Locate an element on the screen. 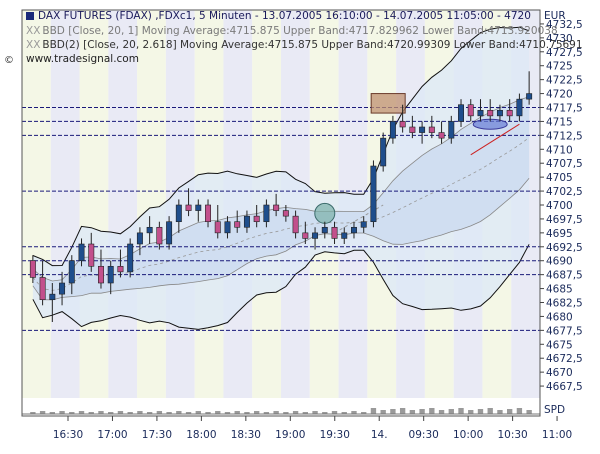  x-tick-label: 10:00 is located at coordinates (468, 435).